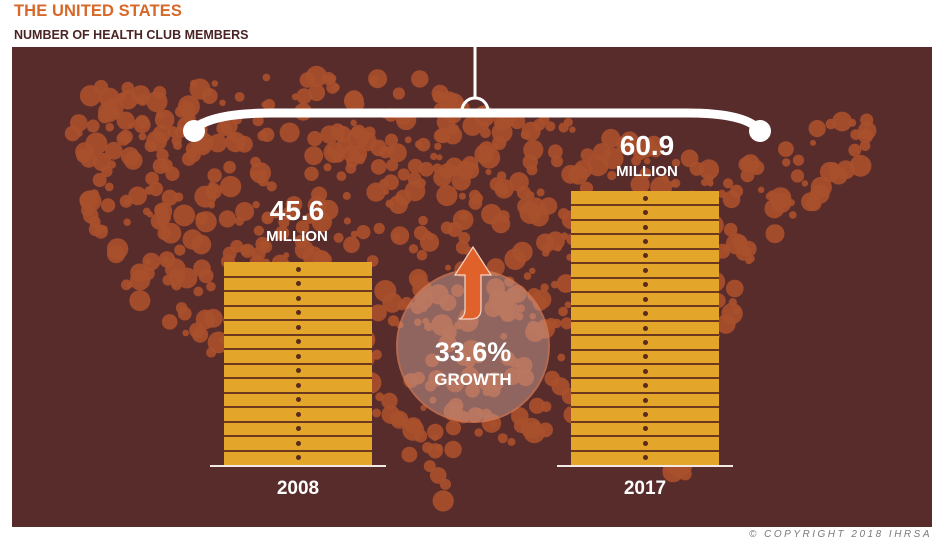  I want to click on value-label-2008: 45.6 MILLION, so click(297, 220).